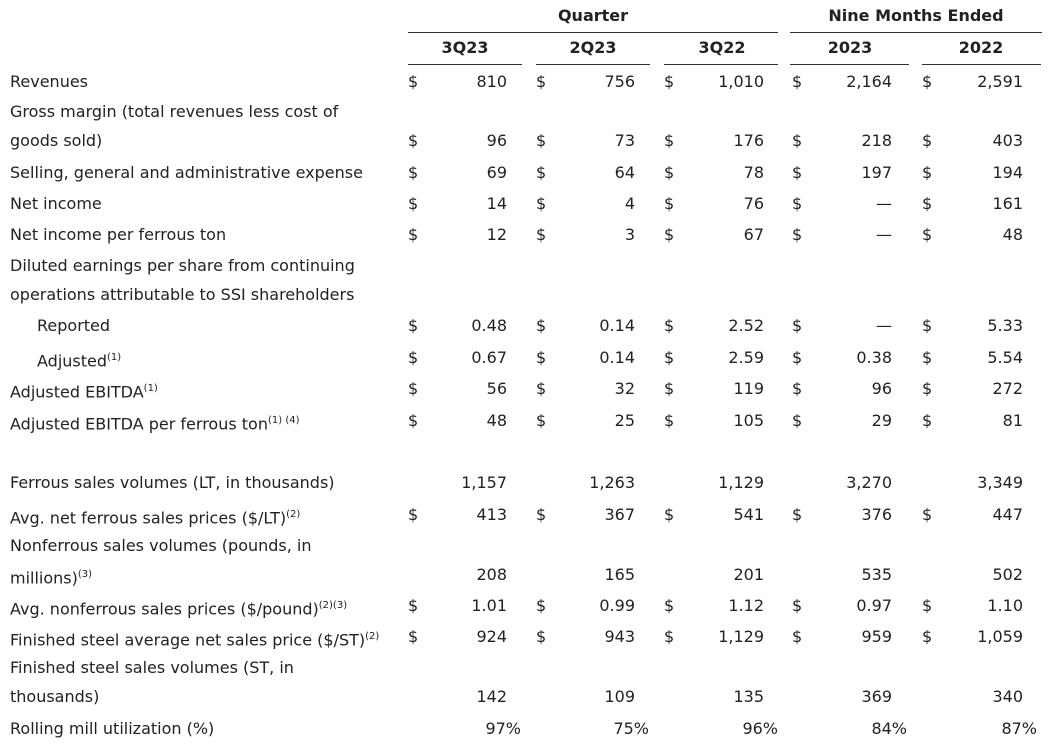 This screenshot has width=1049, height=745. I want to click on cell-value: 201, so click(748, 574).